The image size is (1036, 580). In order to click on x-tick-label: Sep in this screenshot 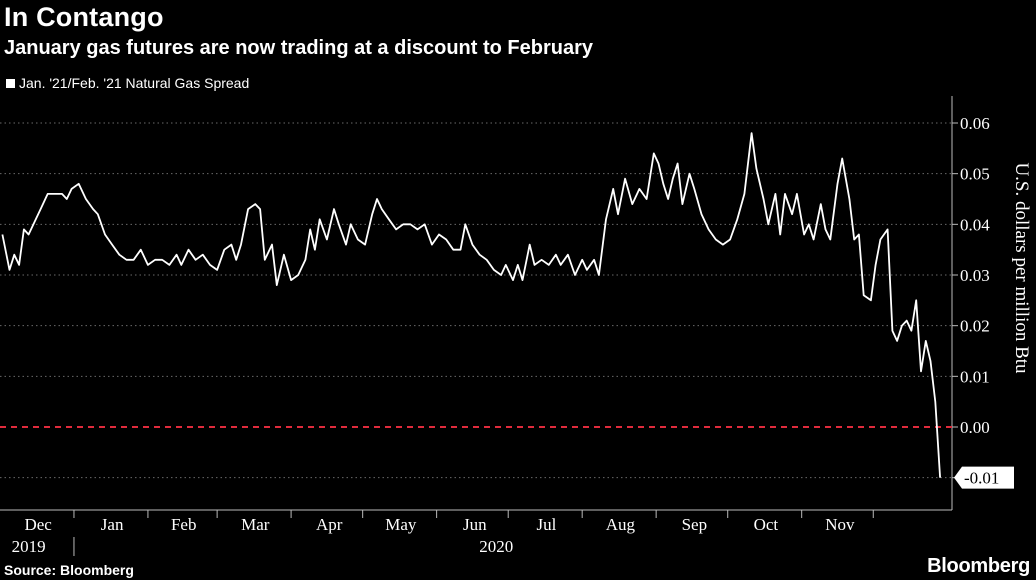, I will do `click(695, 524)`.